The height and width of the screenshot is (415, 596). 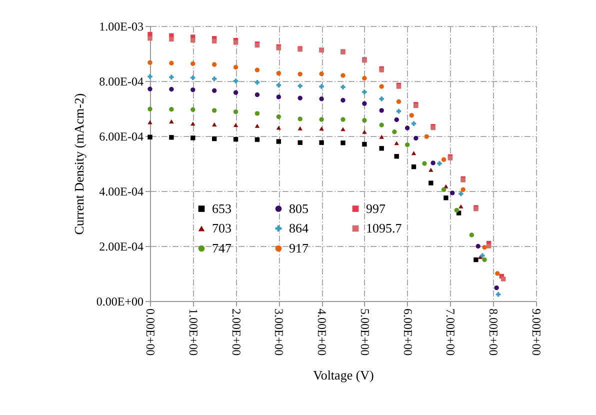 What do you see at coordinates (121, 247) in the screenshot?
I see `y-tick-label: 2.00E-04` at bounding box center [121, 247].